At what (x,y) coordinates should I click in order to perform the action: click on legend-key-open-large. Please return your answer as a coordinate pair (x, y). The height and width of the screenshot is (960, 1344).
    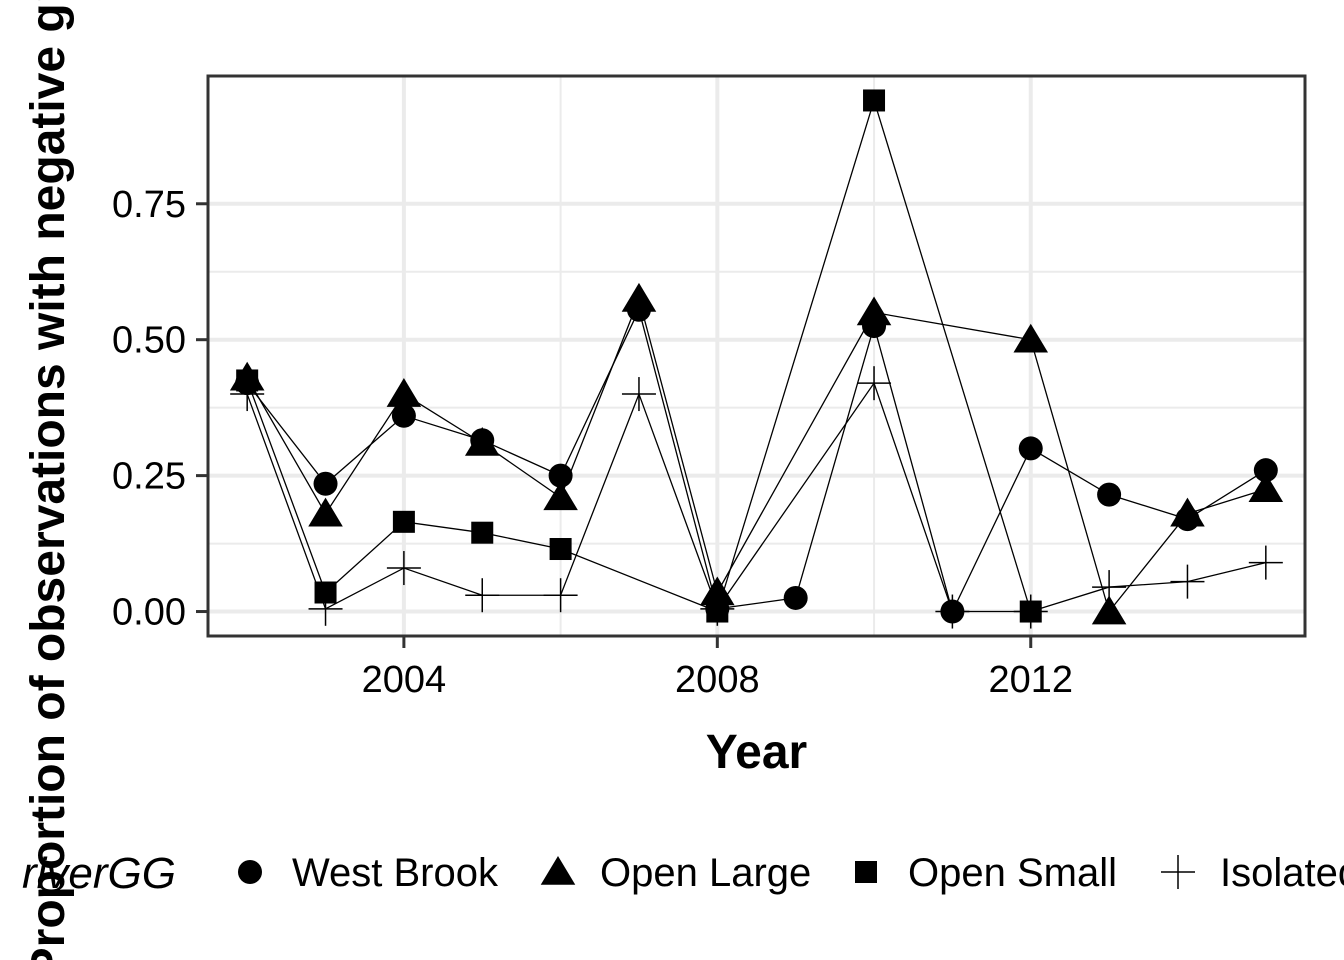
    Looking at the image, I should click on (558, 870).